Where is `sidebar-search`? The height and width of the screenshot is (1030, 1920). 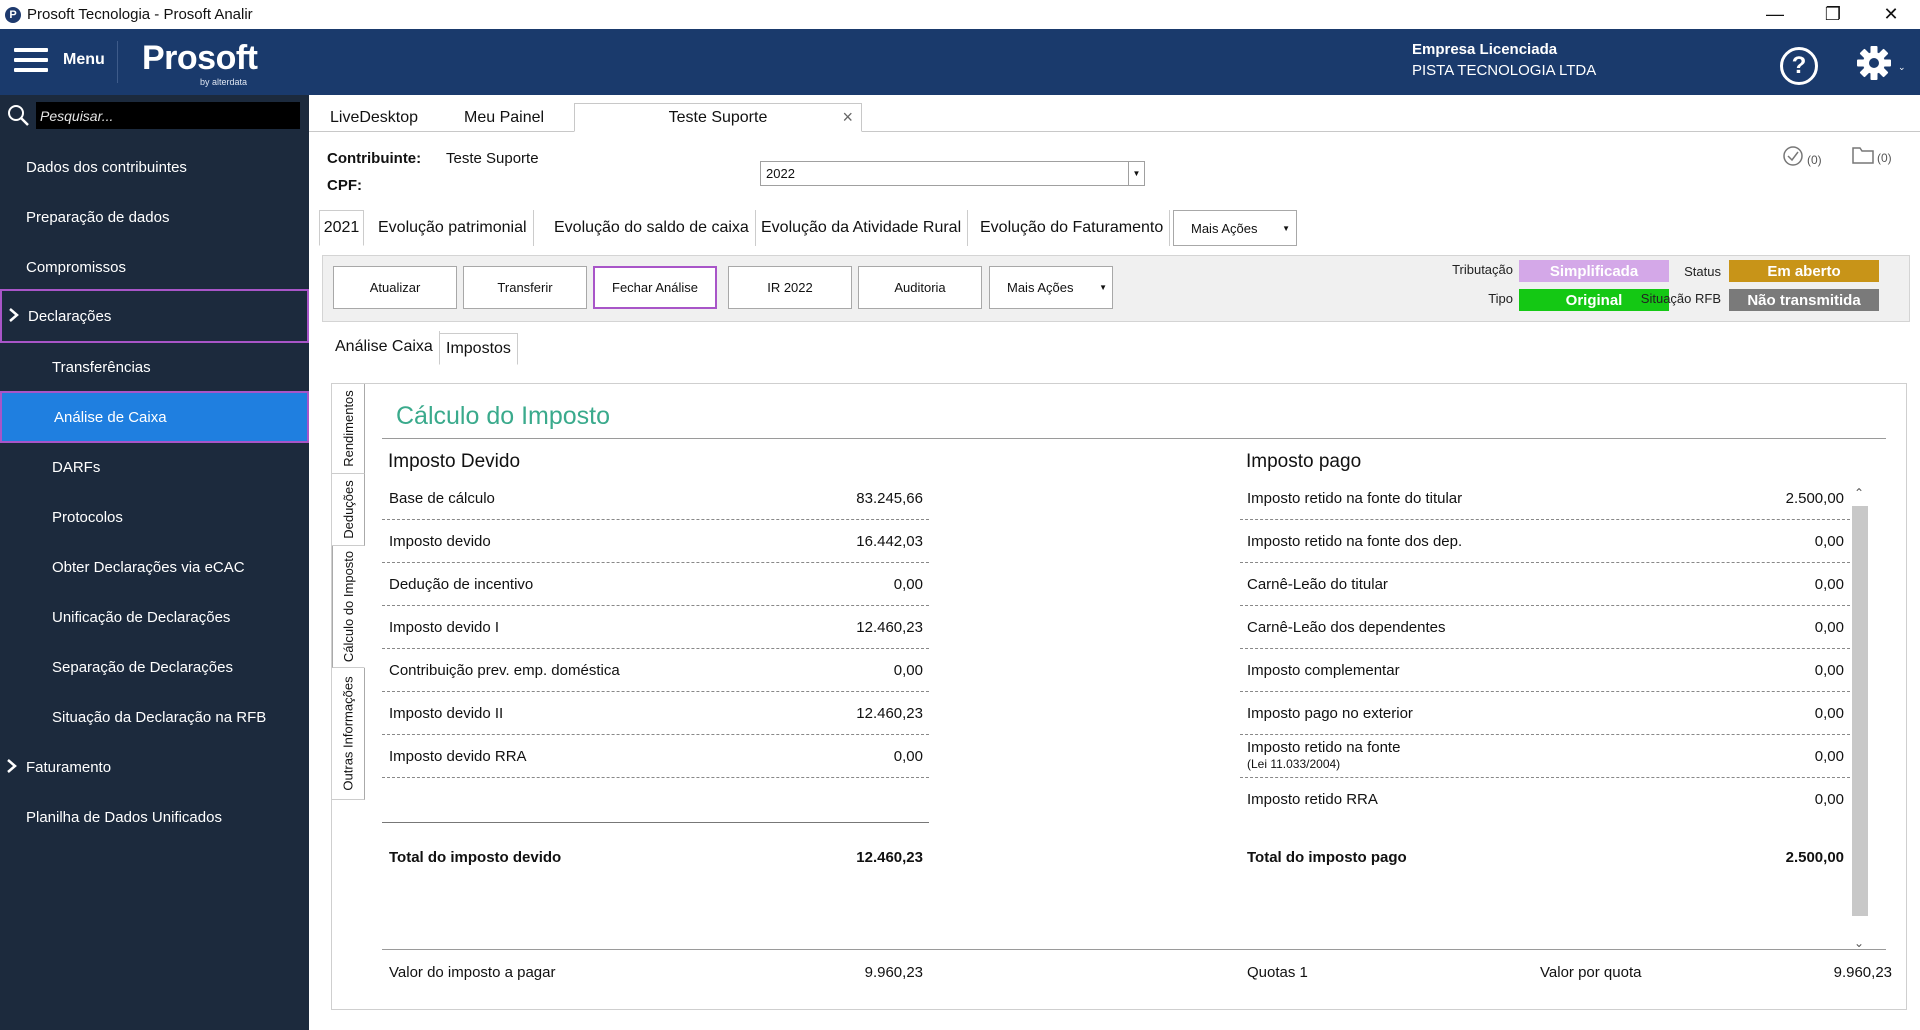 sidebar-search is located at coordinates (154, 115).